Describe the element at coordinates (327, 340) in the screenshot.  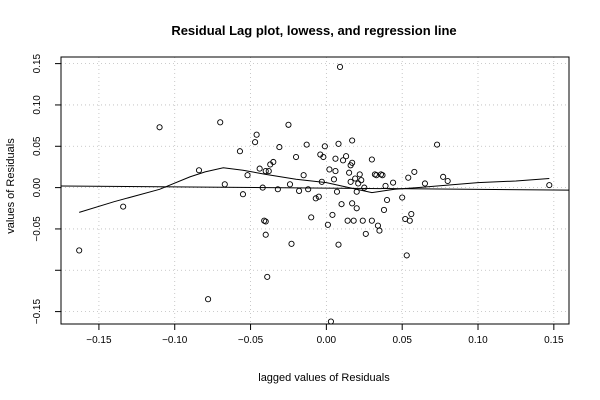
I see `x-tick-label: 0.00` at that location.